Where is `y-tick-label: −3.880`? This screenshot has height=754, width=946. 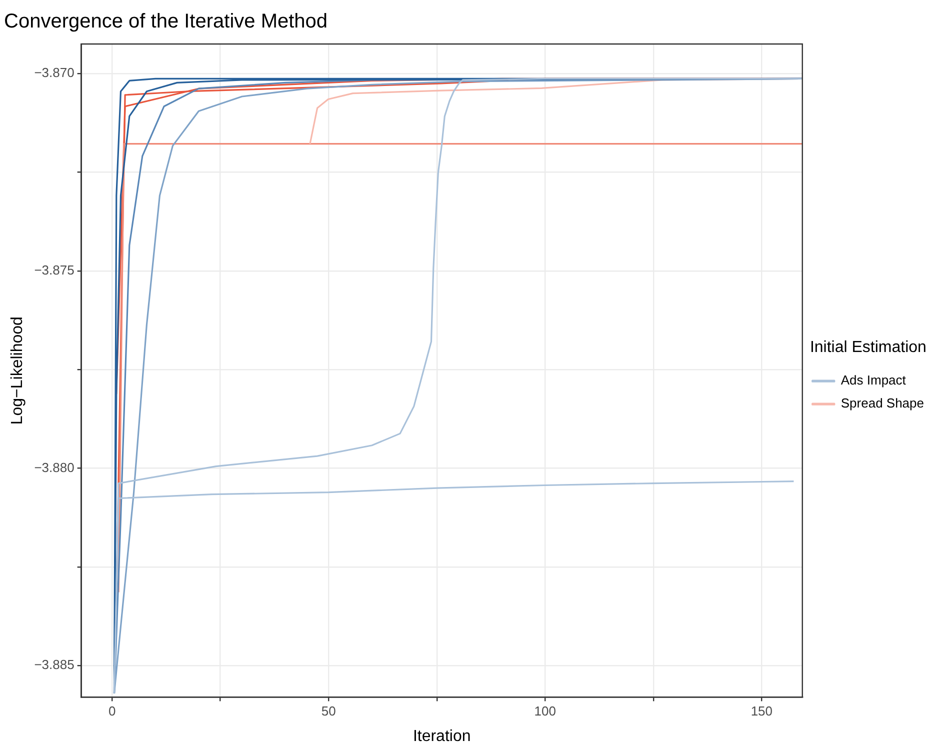 y-tick-label: −3.880 is located at coordinates (54, 467).